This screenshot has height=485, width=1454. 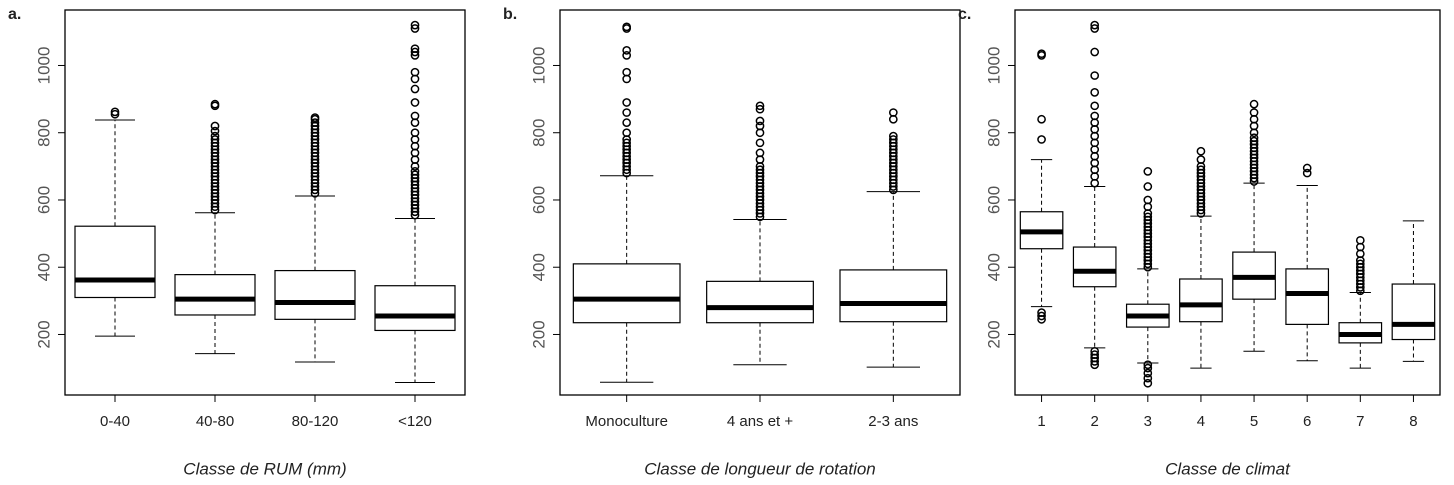 I want to click on y-tick-label: 1000, so click(x=43, y=66).